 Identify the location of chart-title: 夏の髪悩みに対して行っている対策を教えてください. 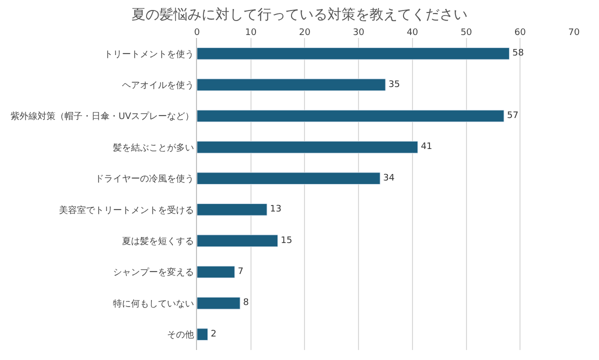
(300, 14).